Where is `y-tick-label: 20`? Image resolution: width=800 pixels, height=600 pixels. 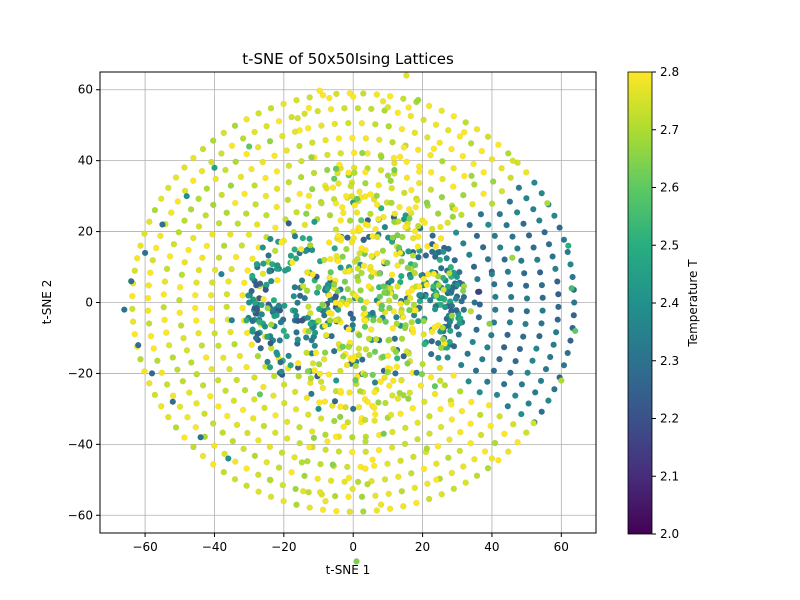 y-tick-label: 20 is located at coordinates (85, 232).